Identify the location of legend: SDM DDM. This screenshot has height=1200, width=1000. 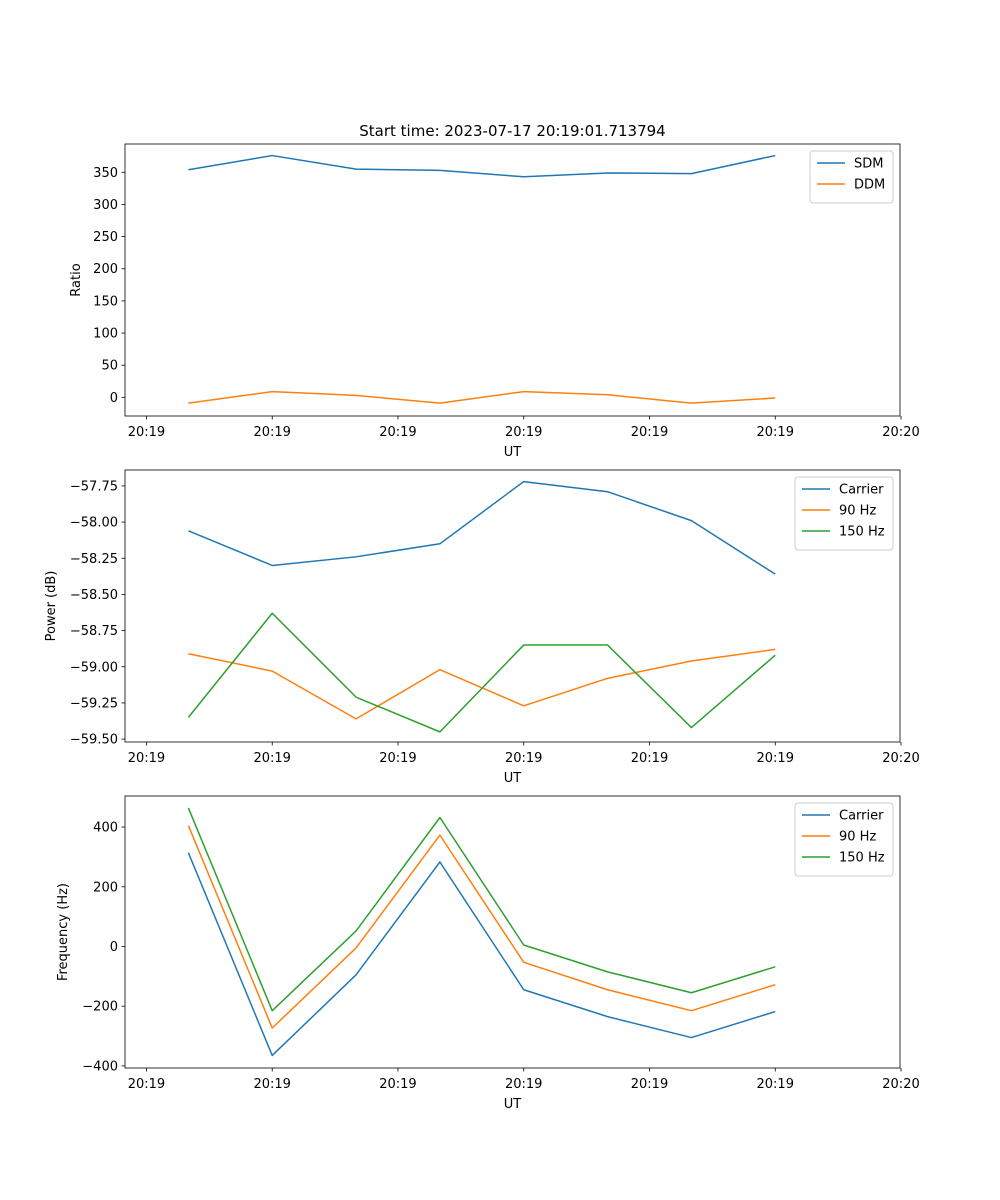
(851, 177).